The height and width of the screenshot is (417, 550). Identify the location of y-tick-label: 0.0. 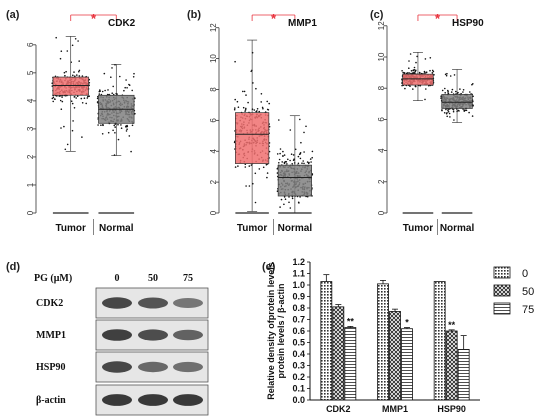
(298, 400).